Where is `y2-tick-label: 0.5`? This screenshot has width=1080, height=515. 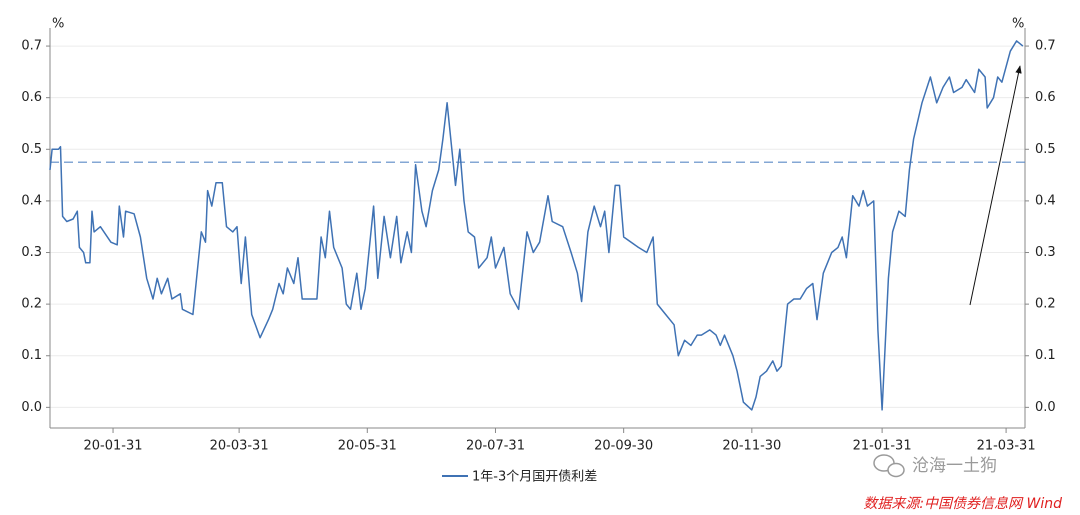 y2-tick-label: 0.5 is located at coordinates (1045, 149).